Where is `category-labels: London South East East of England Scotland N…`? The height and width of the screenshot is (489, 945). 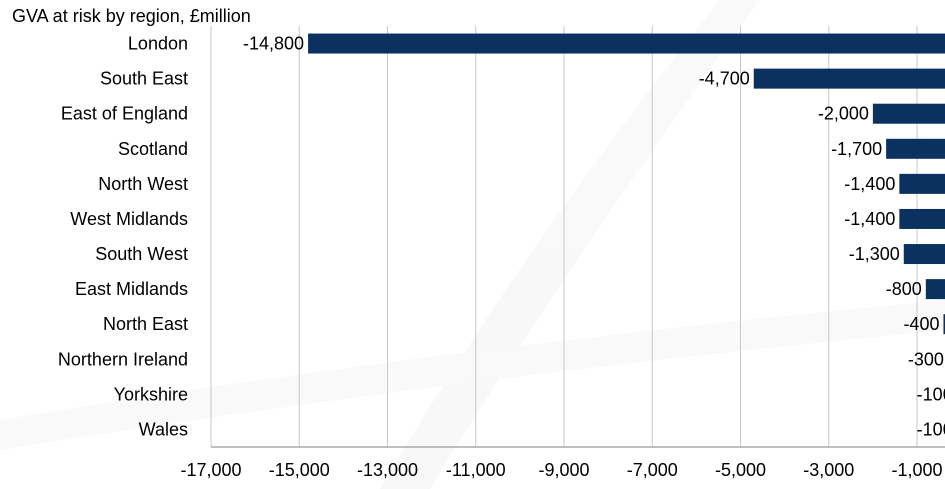 category-labels: London South East East of England Scotland N… is located at coordinates (123, 237).